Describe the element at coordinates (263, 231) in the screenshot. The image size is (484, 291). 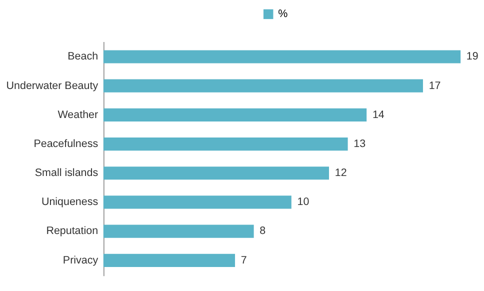
I see `data-label: 8` at that location.